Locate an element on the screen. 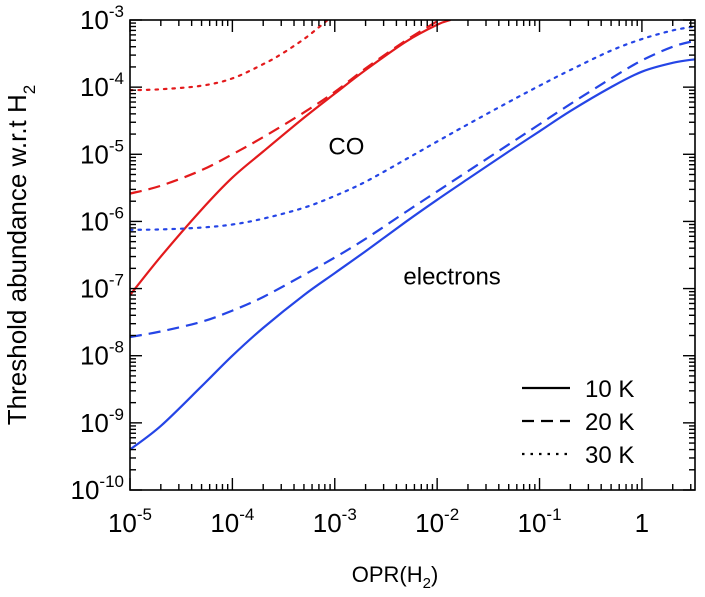 The width and height of the screenshot is (705, 597). x-tick-label: 10⁻² is located at coordinates (437, 521).